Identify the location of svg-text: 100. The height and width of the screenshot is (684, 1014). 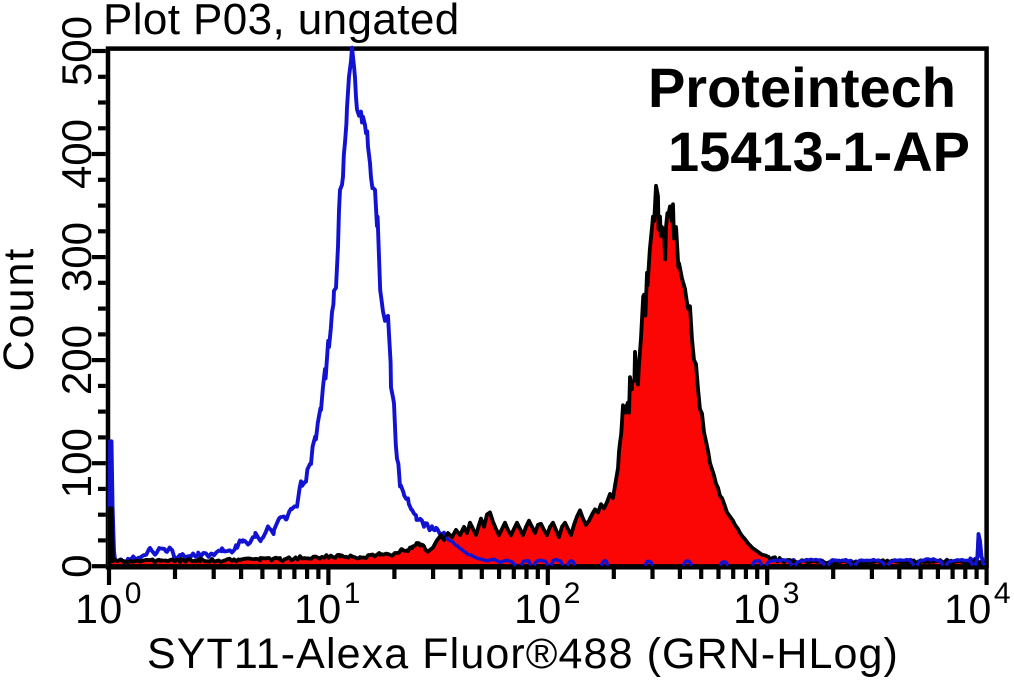
(76, 463).